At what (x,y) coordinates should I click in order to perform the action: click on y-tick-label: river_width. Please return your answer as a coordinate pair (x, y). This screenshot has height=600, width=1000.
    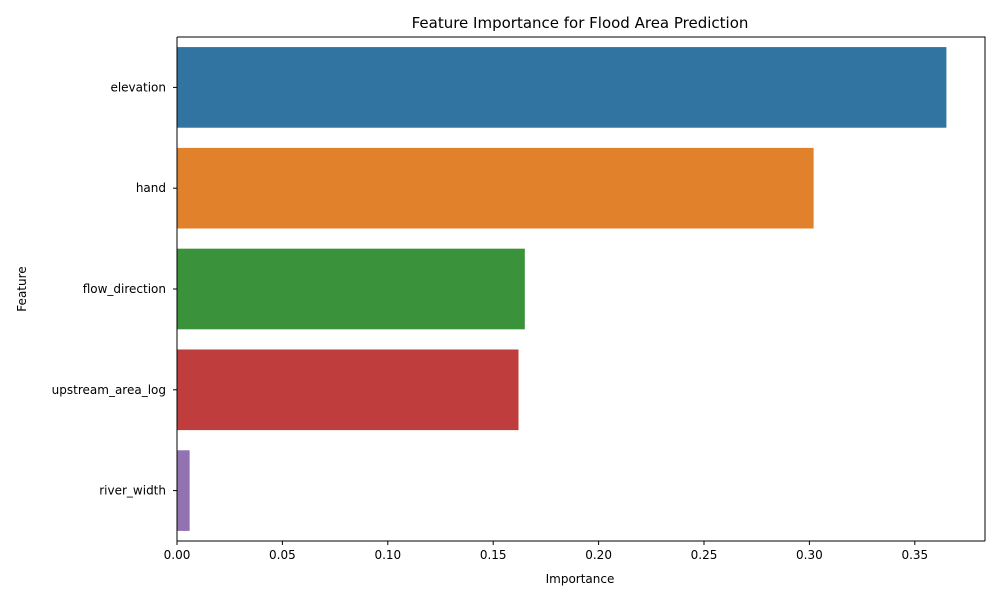
    Looking at the image, I should click on (132, 491).